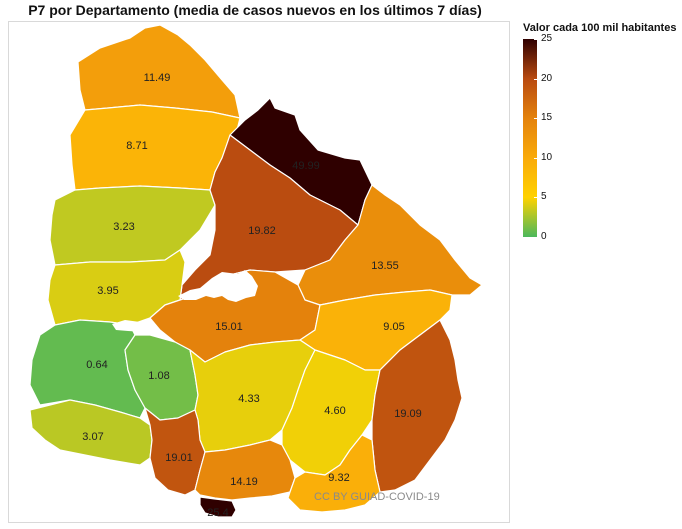 The height and width of the screenshot is (529, 682). Describe the element at coordinates (377, 497) in the screenshot. I see `credit-text: CC BY GUIAD-COVID-19` at that location.